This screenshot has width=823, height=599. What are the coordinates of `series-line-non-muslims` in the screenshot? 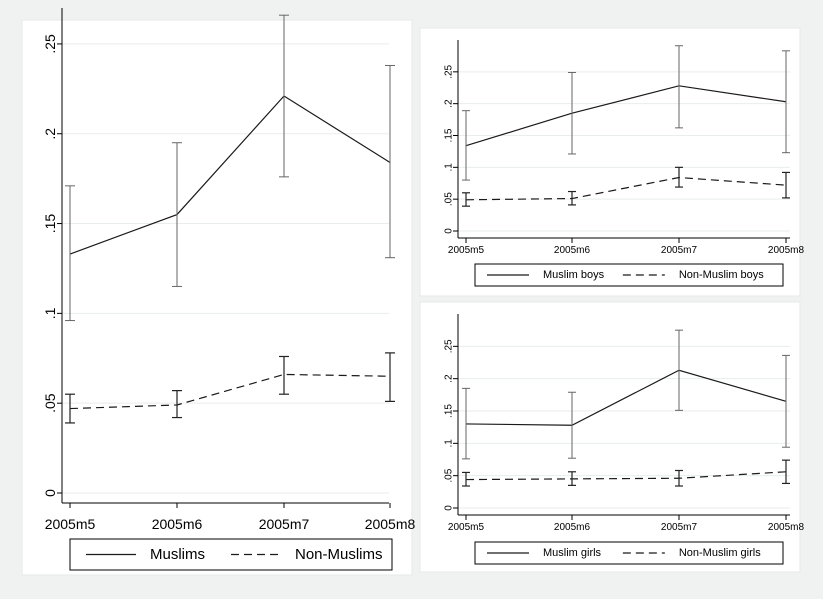 It's located at (230, 391).